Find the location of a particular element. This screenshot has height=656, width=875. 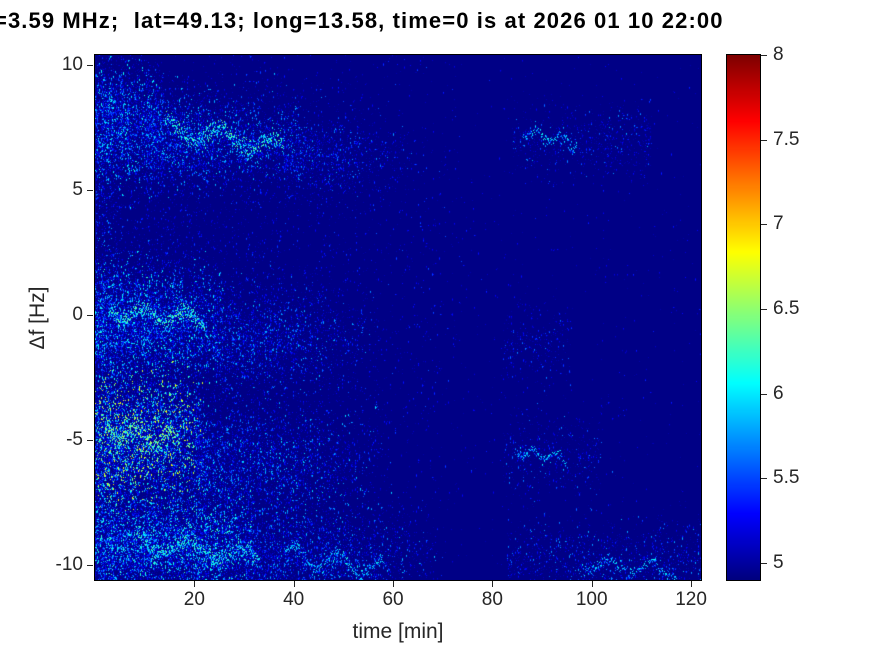

colorbar-tick-label: 5.5 is located at coordinates (786, 478).